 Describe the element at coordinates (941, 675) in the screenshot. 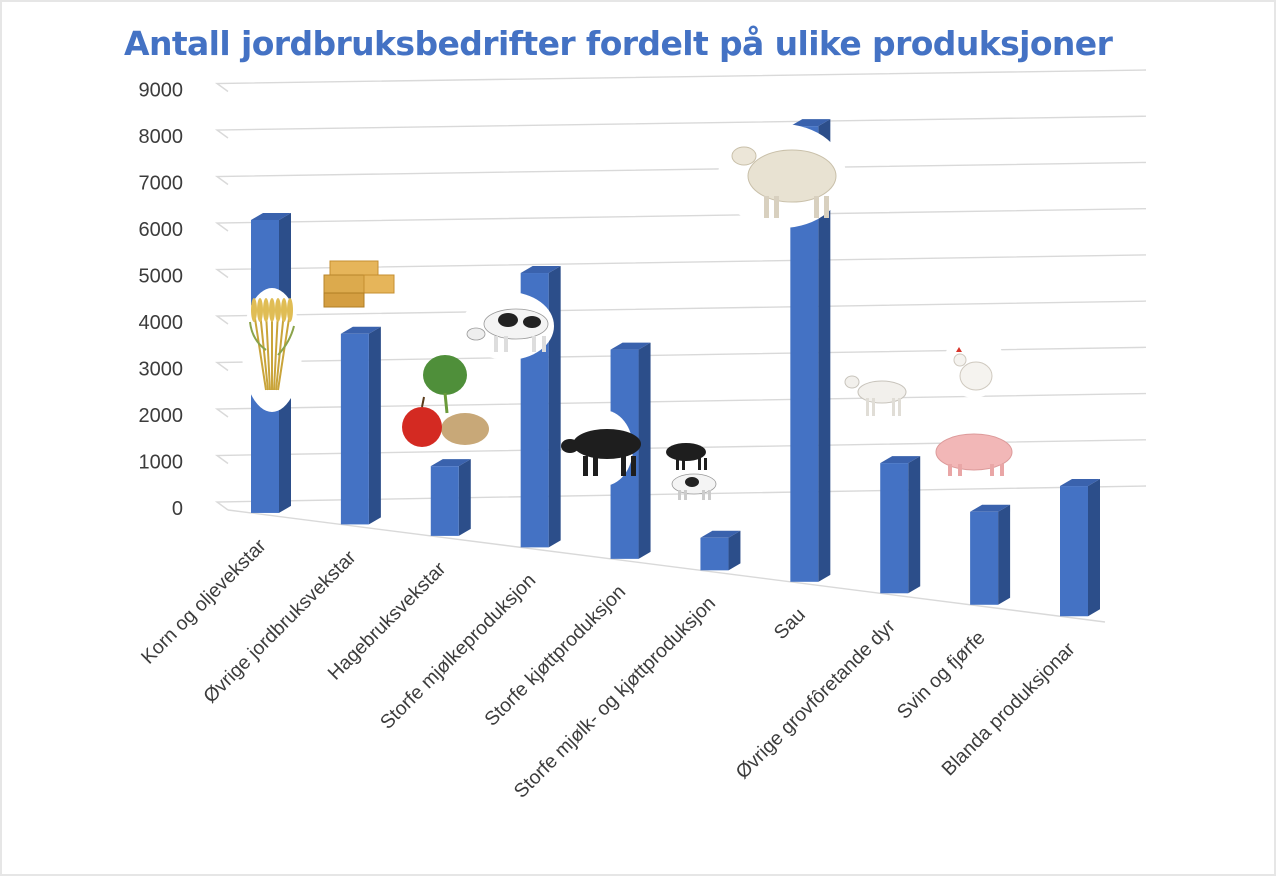

I see `x-tick-label: Svin og fjørfe` at that location.